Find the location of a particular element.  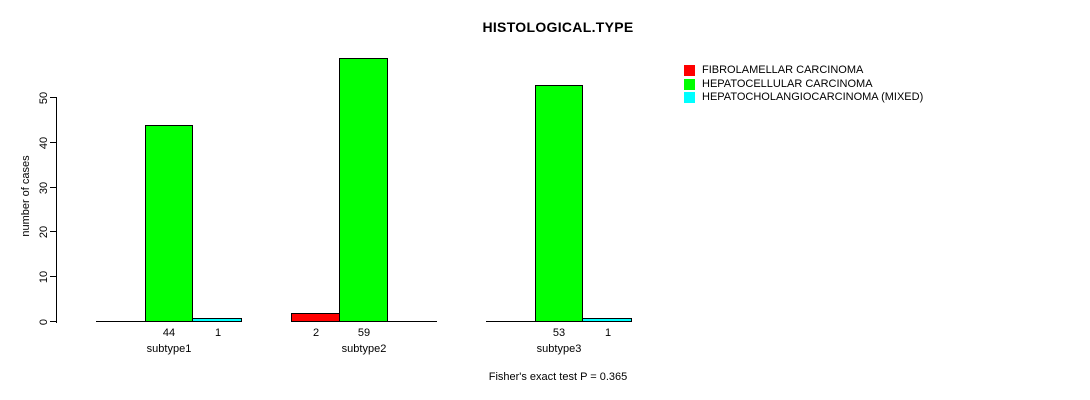

chart-title: HISTOLOGICAL.TYPE is located at coordinates (558, 27).